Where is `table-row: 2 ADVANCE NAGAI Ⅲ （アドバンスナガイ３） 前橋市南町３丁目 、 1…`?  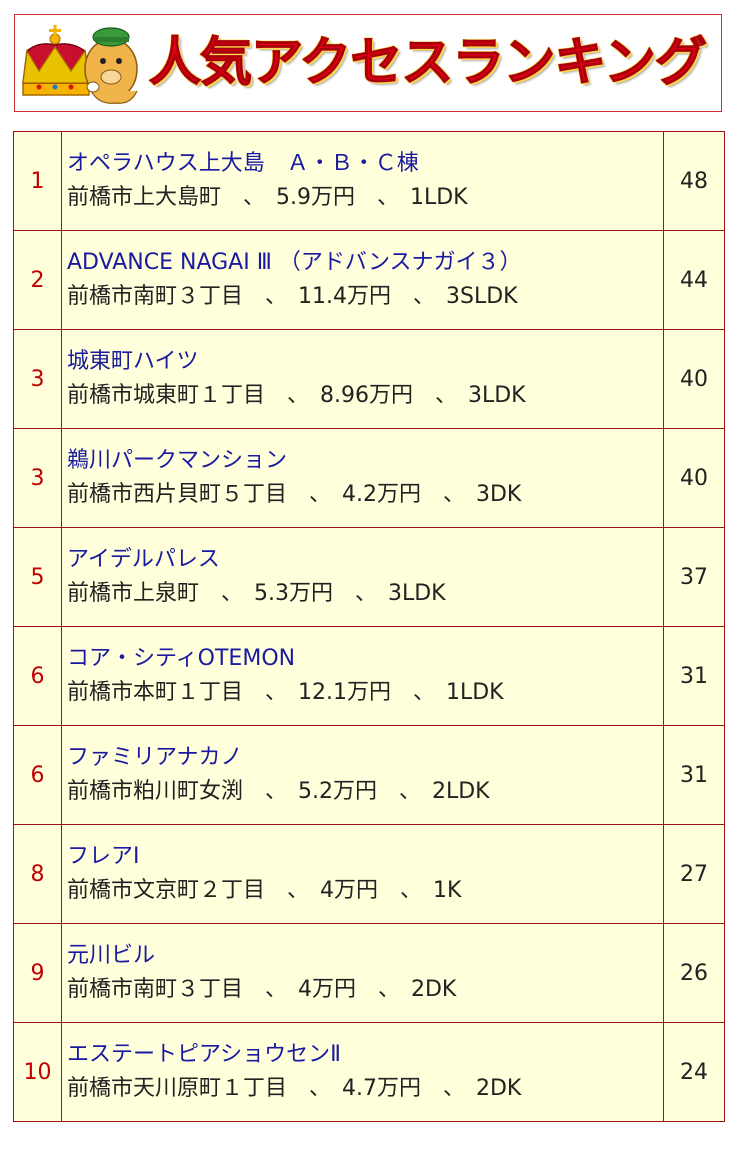 table-row: 2 ADVANCE NAGAI Ⅲ （アドバンスナガイ３） 前橋市南町３丁目 、 1… is located at coordinates (369, 280).